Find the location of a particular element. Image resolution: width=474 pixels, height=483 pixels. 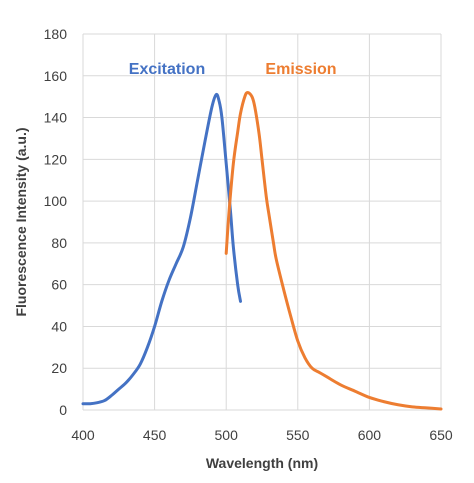

x-tick-label: 650 is located at coordinates (441, 435).